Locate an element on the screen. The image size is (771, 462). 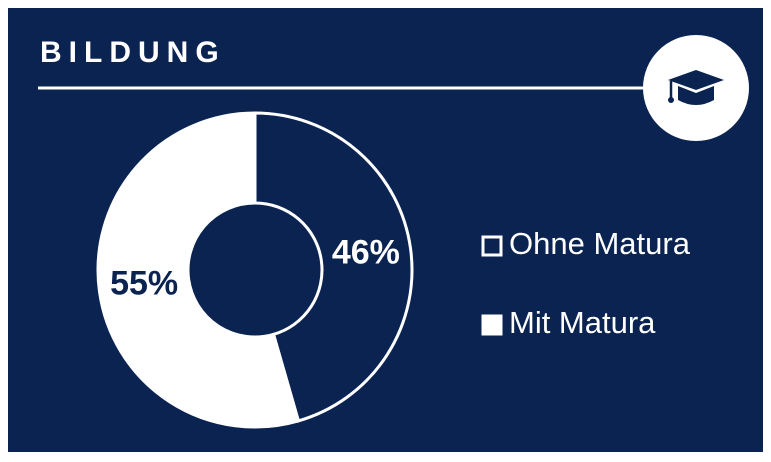
education-icon is located at coordinates (696, 88).